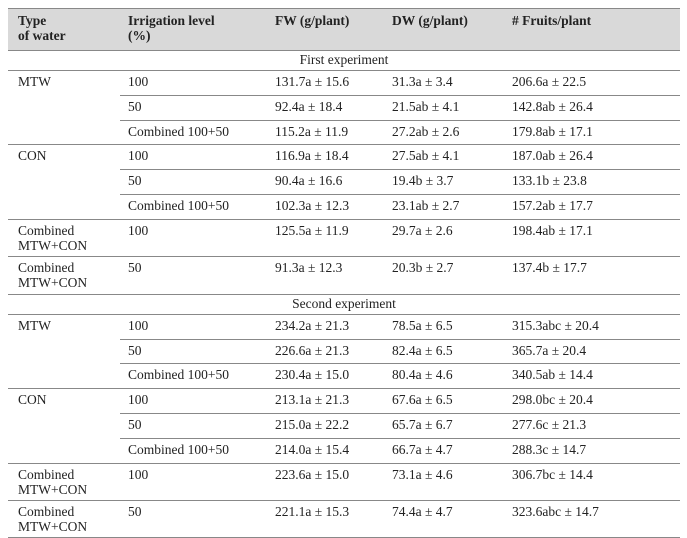 The height and width of the screenshot is (538, 687). I want to click on table-cell: 306.7bc ± 14.4, so click(552, 474).